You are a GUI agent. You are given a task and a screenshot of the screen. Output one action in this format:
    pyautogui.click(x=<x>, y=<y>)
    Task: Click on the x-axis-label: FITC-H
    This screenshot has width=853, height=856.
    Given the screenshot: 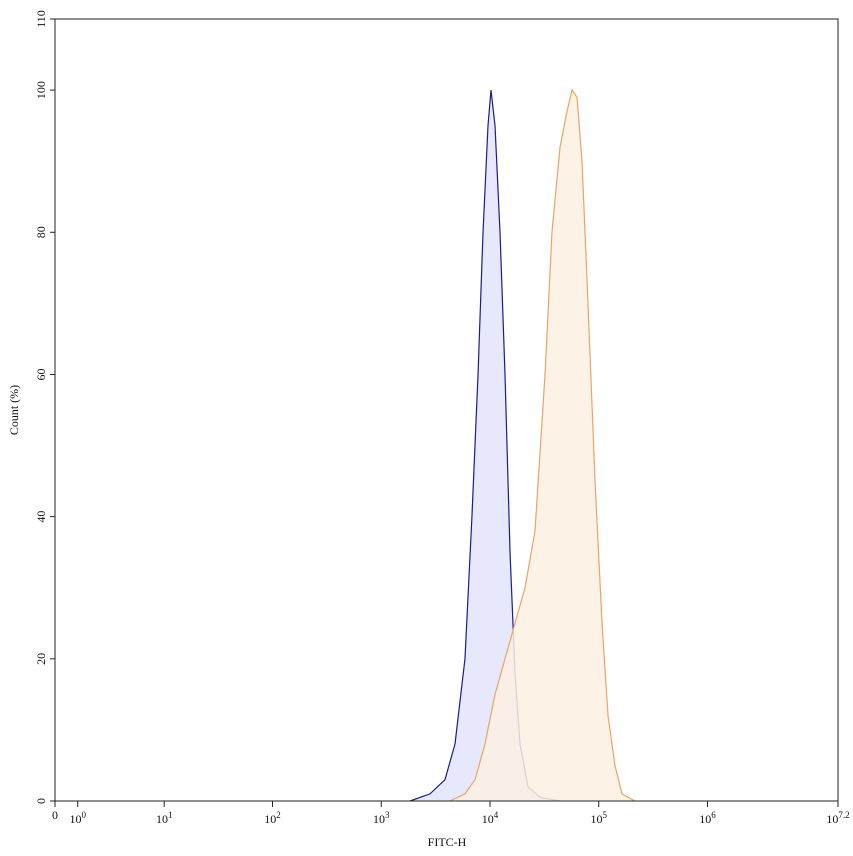 What is the action you would take?
    pyautogui.click(x=447, y=842)
    